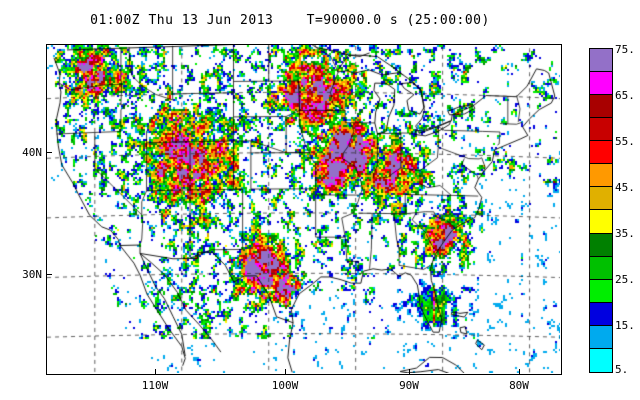 This screenshot has width=640, height=400. Describe the element at coordinates (622, 369) in the screenshot. I see `colorbar-label-7: 5.` at that location.